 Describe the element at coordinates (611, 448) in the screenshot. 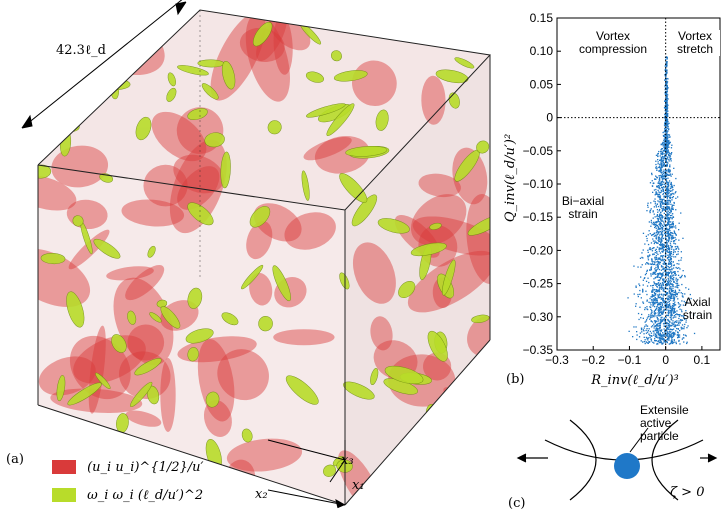

I see `panel-c-extensile-particle: Extensile active particle ζ > 0 (c)` at that location.